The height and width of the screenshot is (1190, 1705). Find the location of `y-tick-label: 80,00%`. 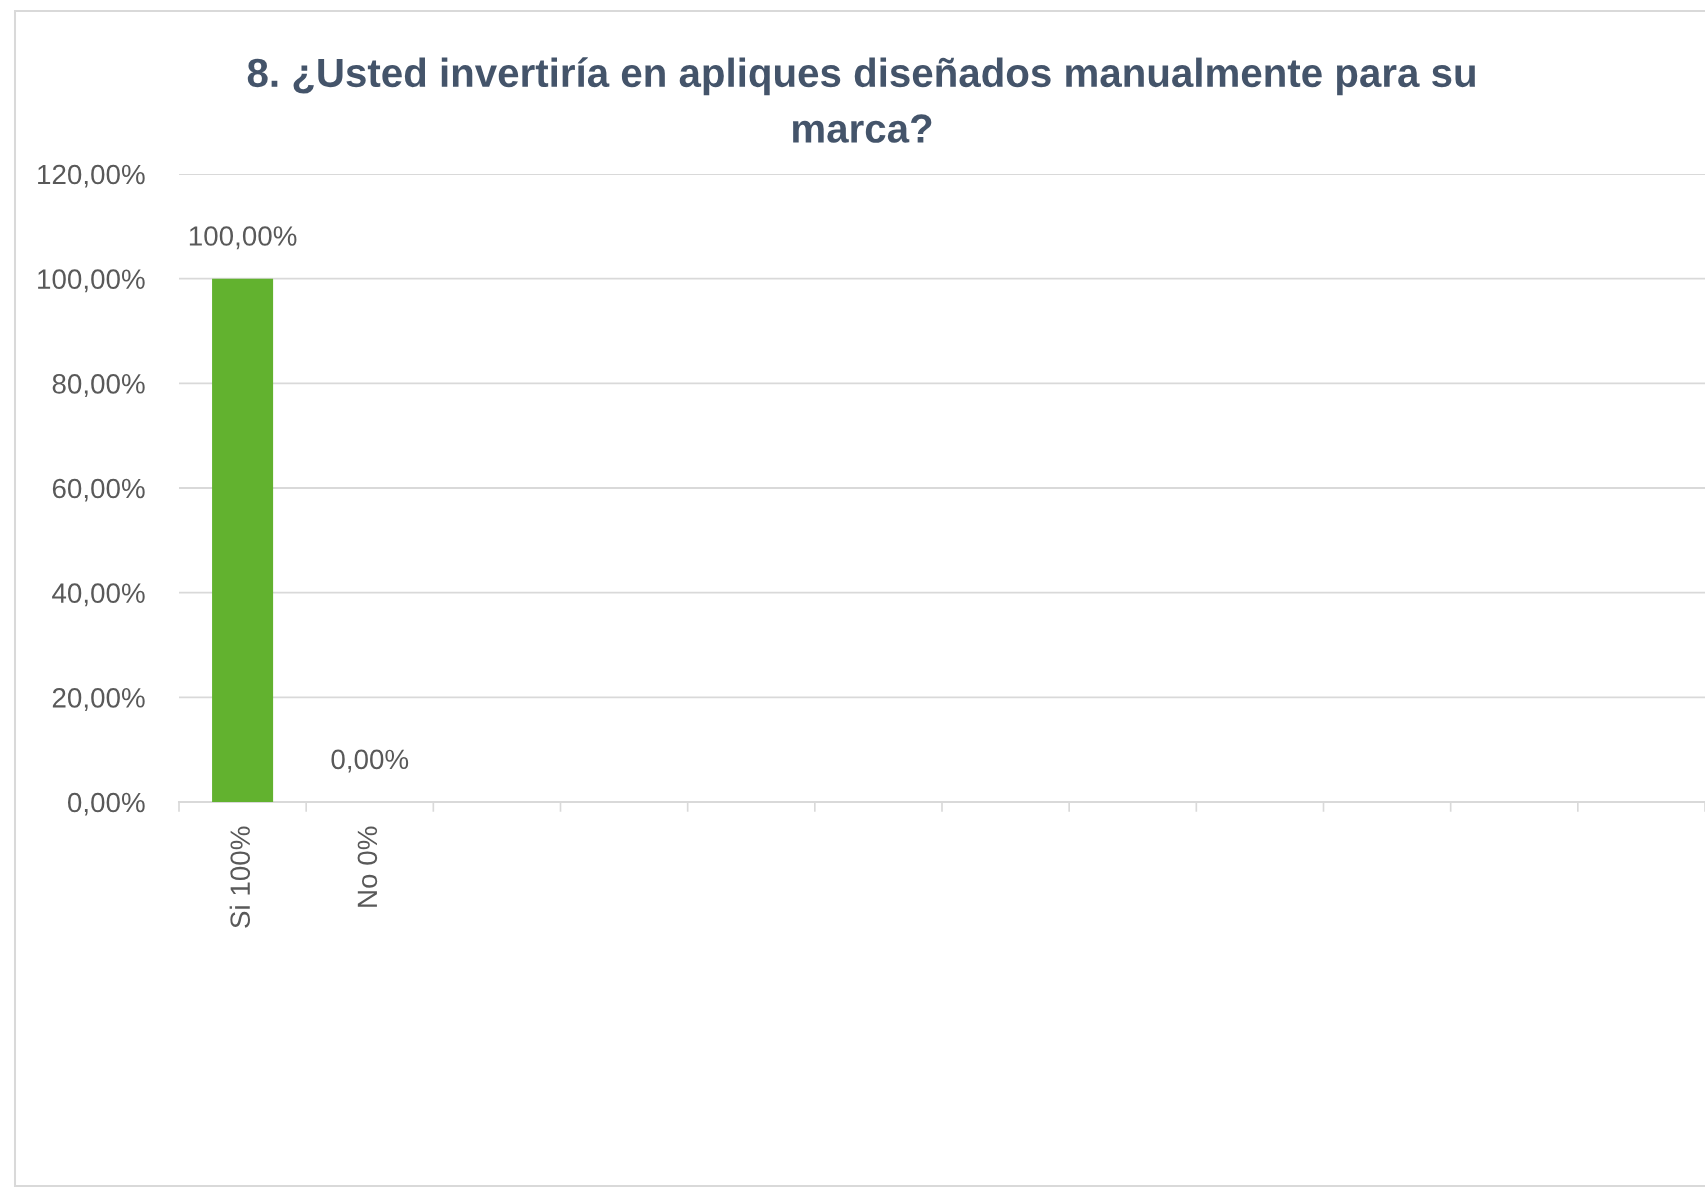

y-tick-label: 80,00% is located at coordinates (98, 385).